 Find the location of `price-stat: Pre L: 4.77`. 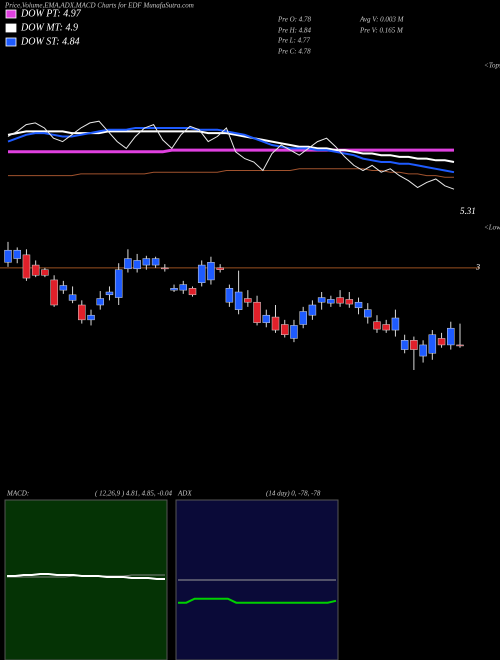

price-stat: Pre L: 4.77 is located at coordinates (293, 41).